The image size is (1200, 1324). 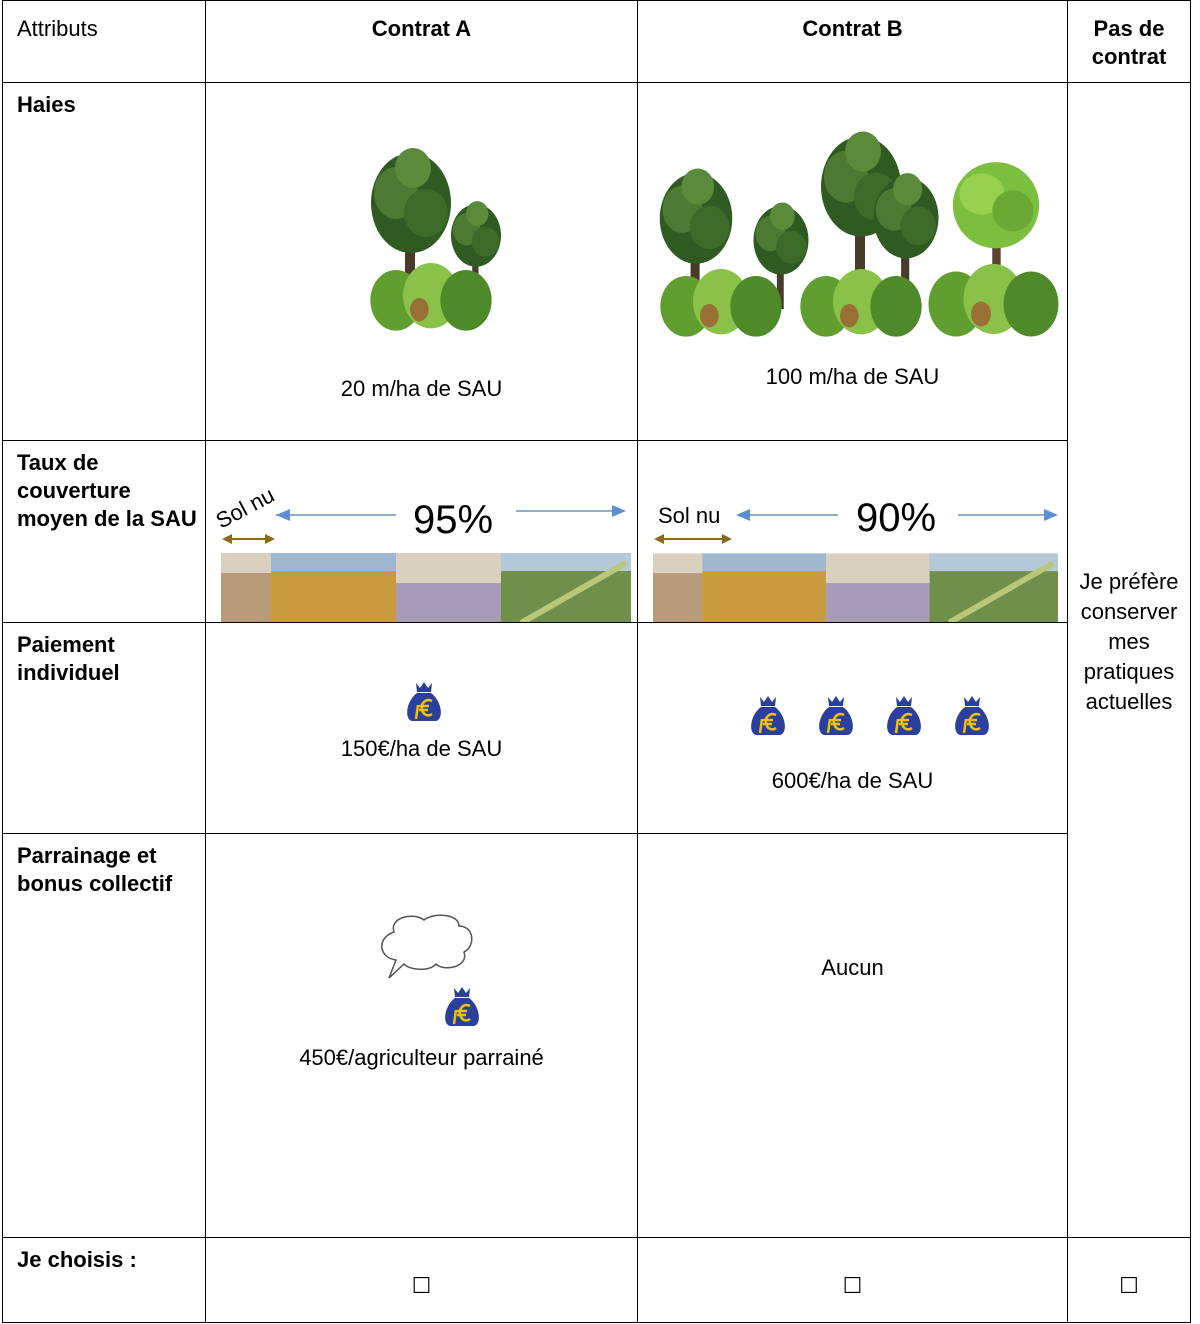 What do you see at coordinates (852, 1035) in the screenshot?
I see `sponsorship-cell: Aucun` at bounding box center [852, 1035].